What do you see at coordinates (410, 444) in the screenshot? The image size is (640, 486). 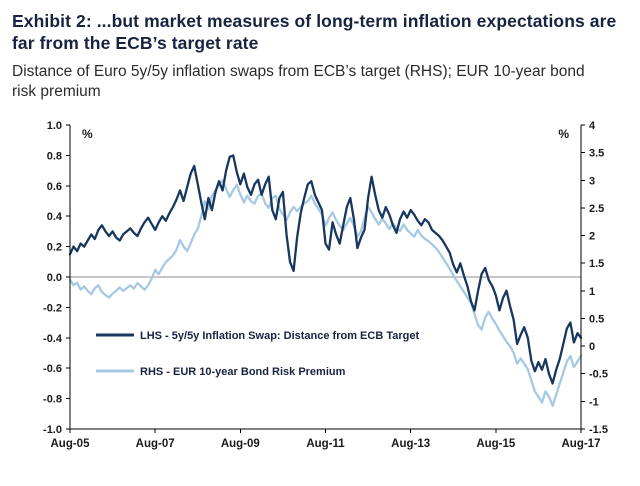 I see `x-axis-tick-label: Aug-13` at bounding box center [410, 444].